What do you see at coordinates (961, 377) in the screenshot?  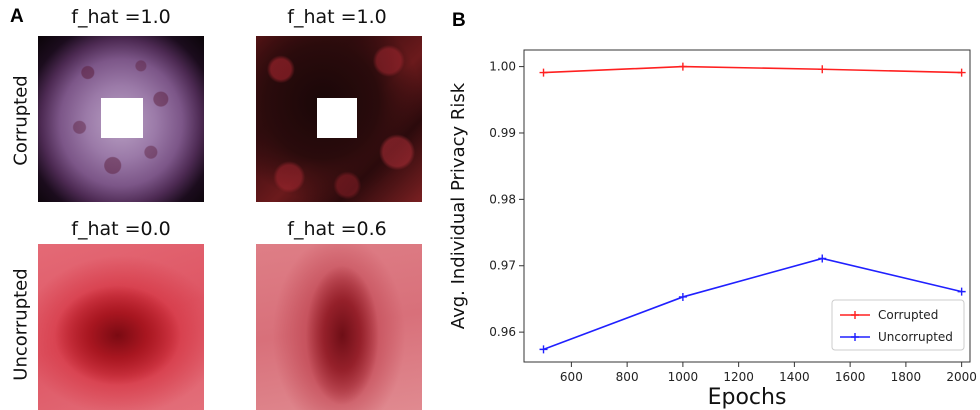 I see `x-tick-label: 2000` at bounding box center [961, 377].